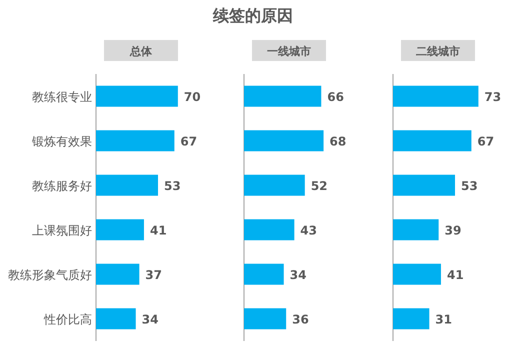  I want to click on chart-subtitle: 总体, so click(141, 51).